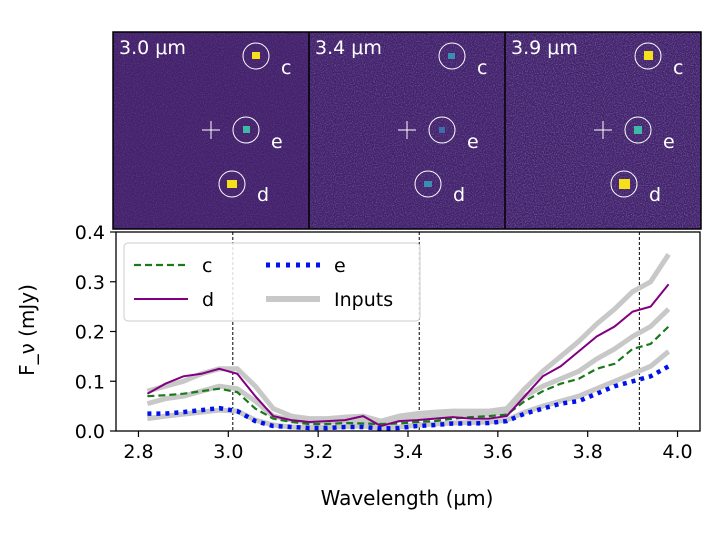 The width and height of the screenshot is (708, 545). I want to click on panel-label: 3.4 μm, so click(348, 48).